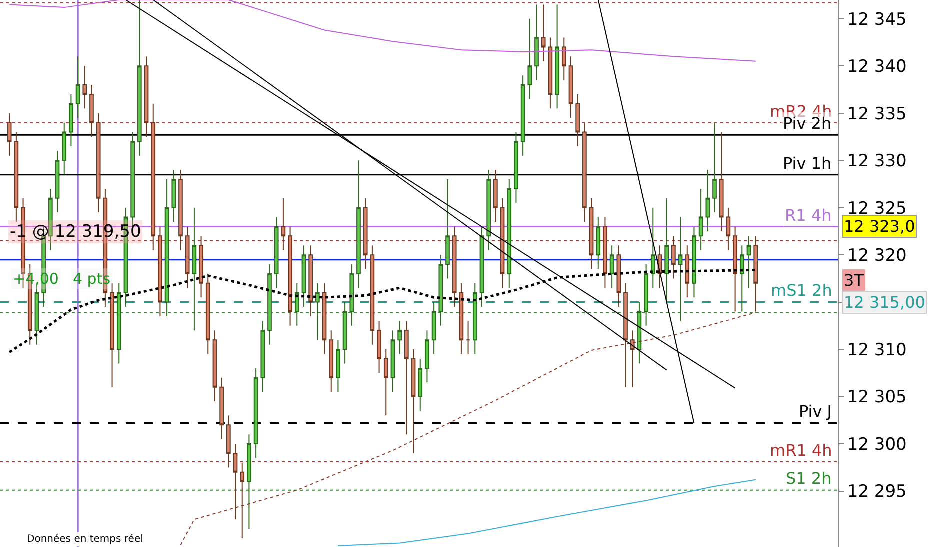 The height and width of the screenshot is (547, 930). Describe the element at coordinates (877, 444) in the screenshot. I see `y-tick-label: 12 300` at that location.